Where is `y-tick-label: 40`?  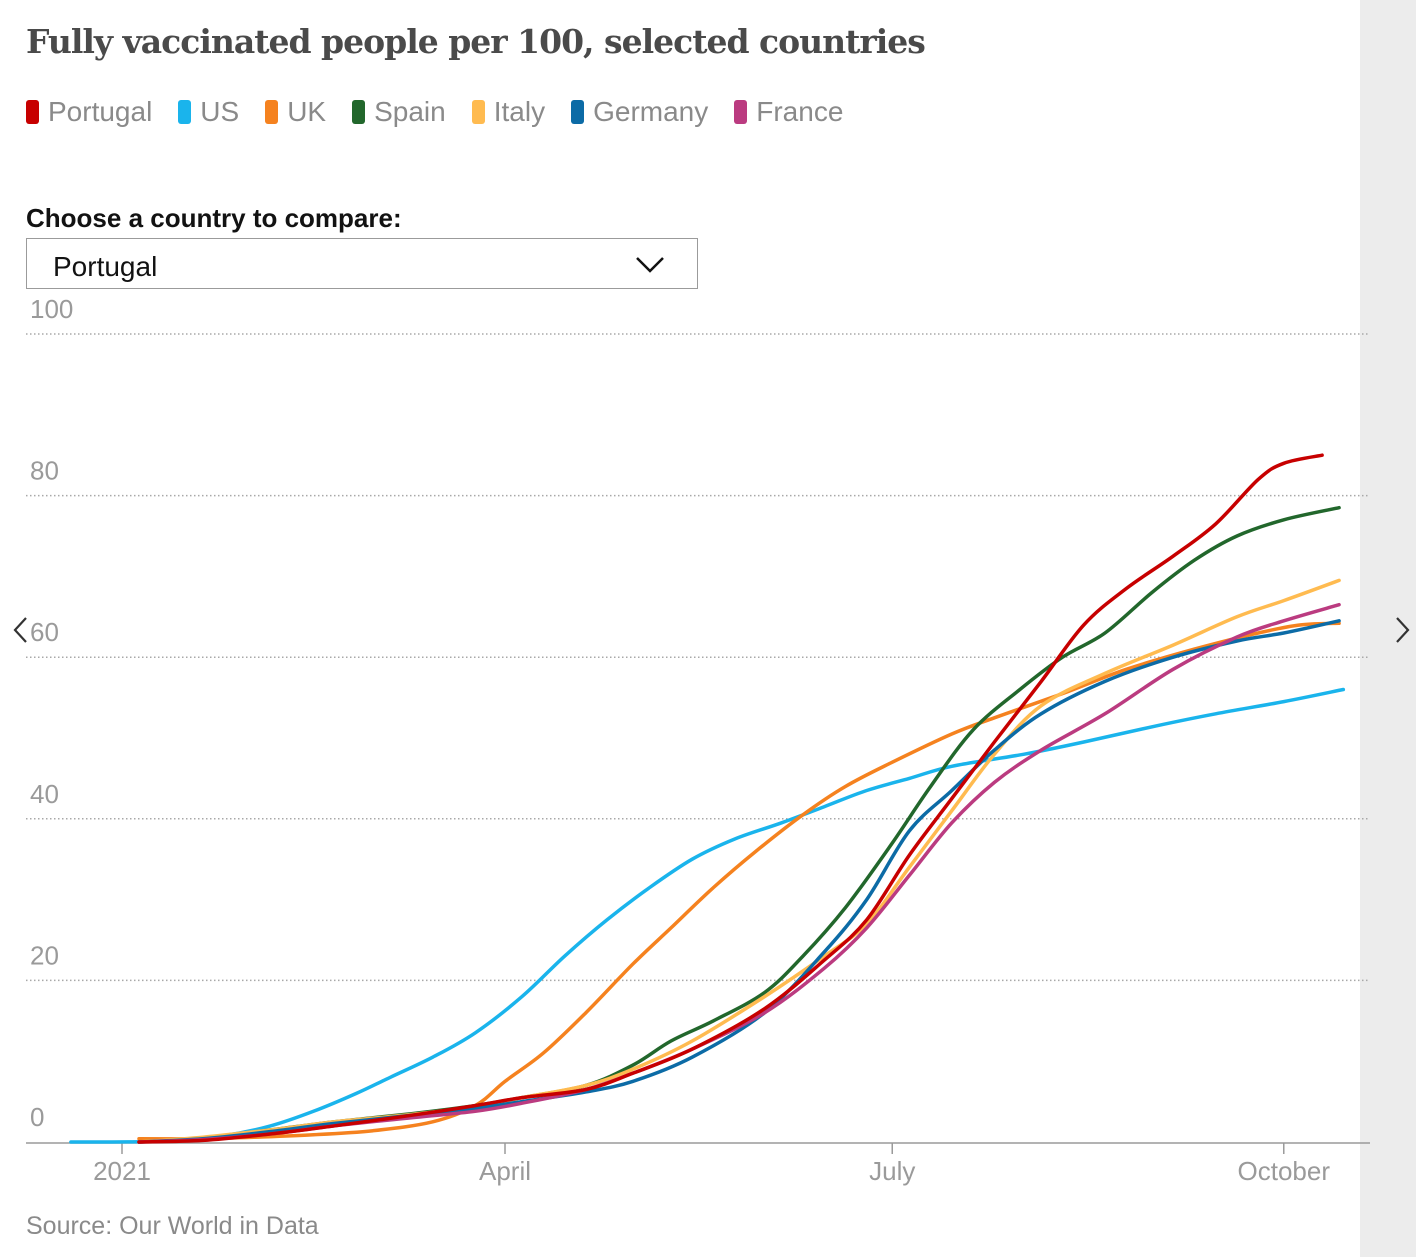
y-tick-label: 40 is located at coordinates (44, 794).